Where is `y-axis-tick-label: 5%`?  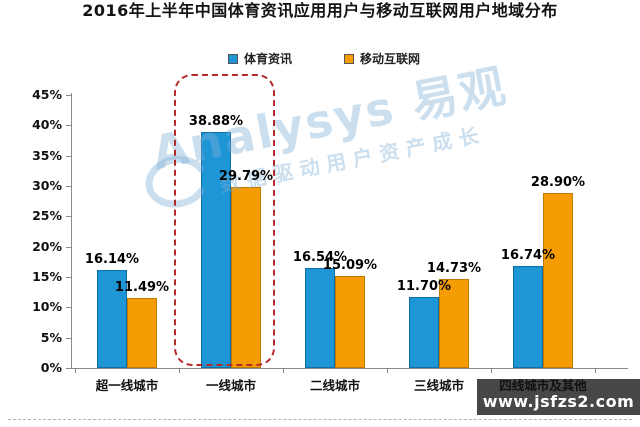
y-axis-tick-label: 5% is located at coordinates (51, 337).